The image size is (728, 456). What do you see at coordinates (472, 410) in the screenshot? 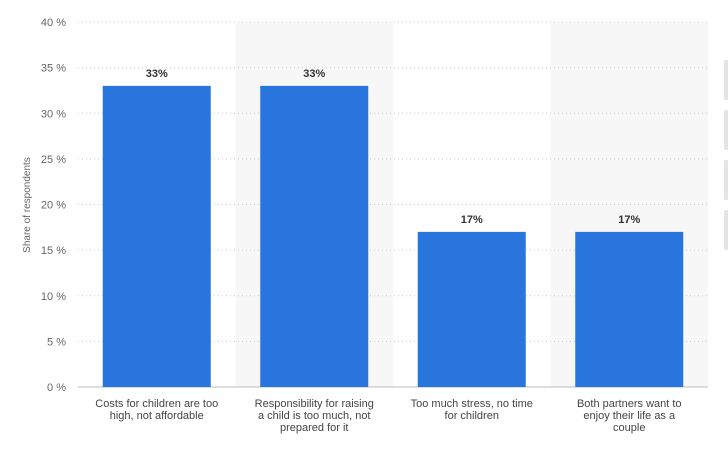
I see `x-category-label: Too much stress, no time for children` at bounding box center [472, 410].